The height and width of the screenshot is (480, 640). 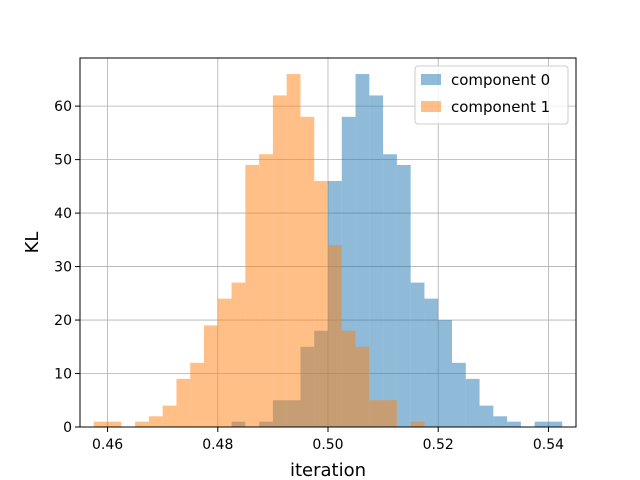 What do you see at coordinates (63, 107) in the screenshot?
I see `y-tick-label: 60` at bounding box center [63, 107].